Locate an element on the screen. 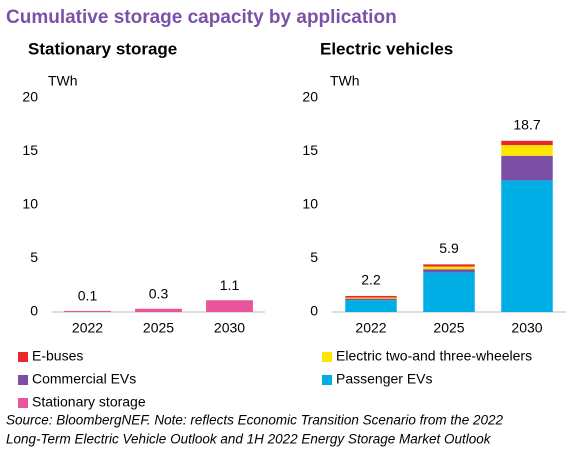 This screenshot has width=584, height=453. value-label: 0.3 is located at coordinates (159, 293).